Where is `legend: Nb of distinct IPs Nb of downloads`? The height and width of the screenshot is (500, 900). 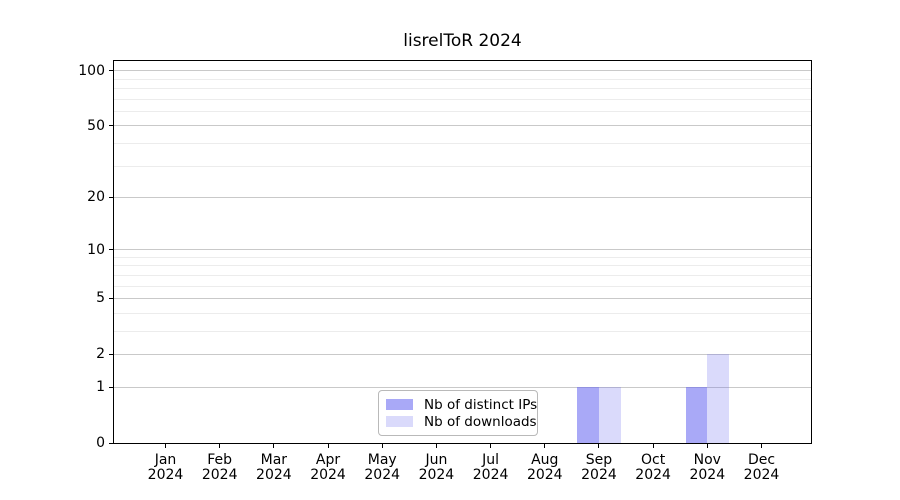
legend: Nb of distinct IPs Nb of downloads is located at coordinates (458, 413).